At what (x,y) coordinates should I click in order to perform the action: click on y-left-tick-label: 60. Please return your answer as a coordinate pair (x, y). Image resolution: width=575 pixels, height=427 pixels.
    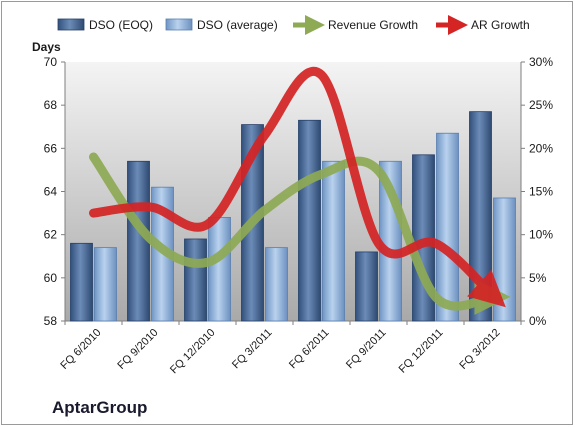
    Looking at the image, I should click on (51, 278).